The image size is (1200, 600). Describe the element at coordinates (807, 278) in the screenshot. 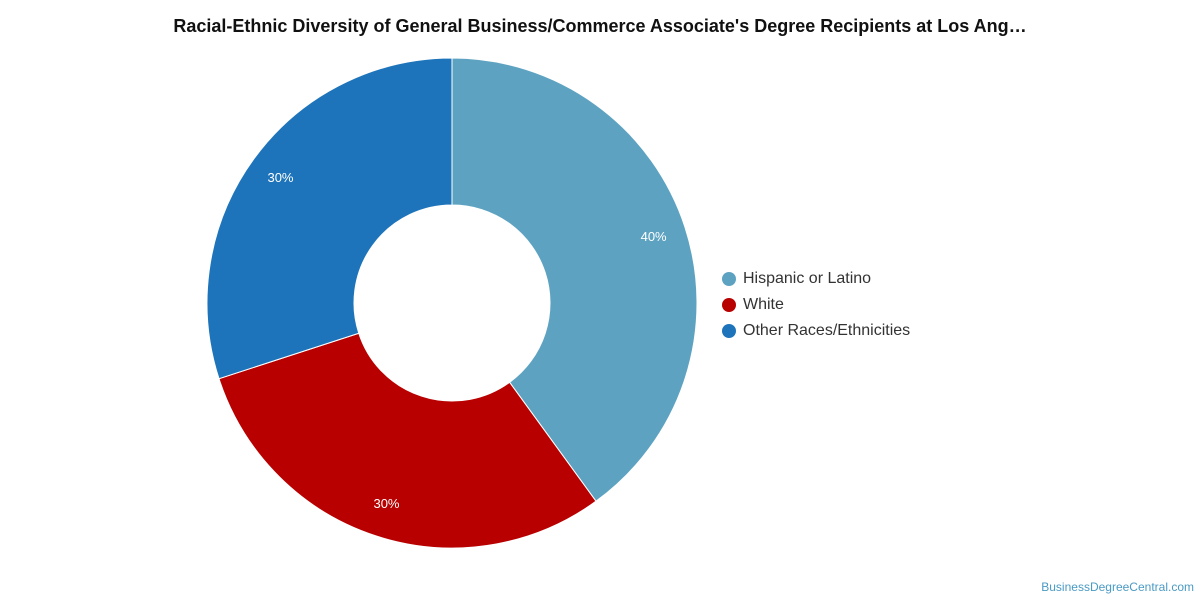

I see `legend-label-hispanic-or-latino: Hispanic or Latino` at that location.